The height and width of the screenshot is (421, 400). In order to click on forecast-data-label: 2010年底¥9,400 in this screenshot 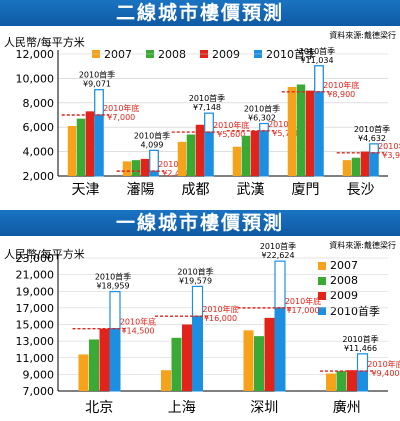, I will do `click(383, 368)`.